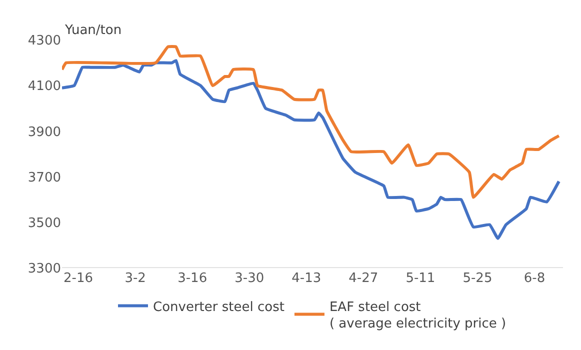 The width and height of the screenshot is (581, 350). Describe the element at coordinates (44, 269) in the screenshot. I see `y-tick-label: 3300` at that location.